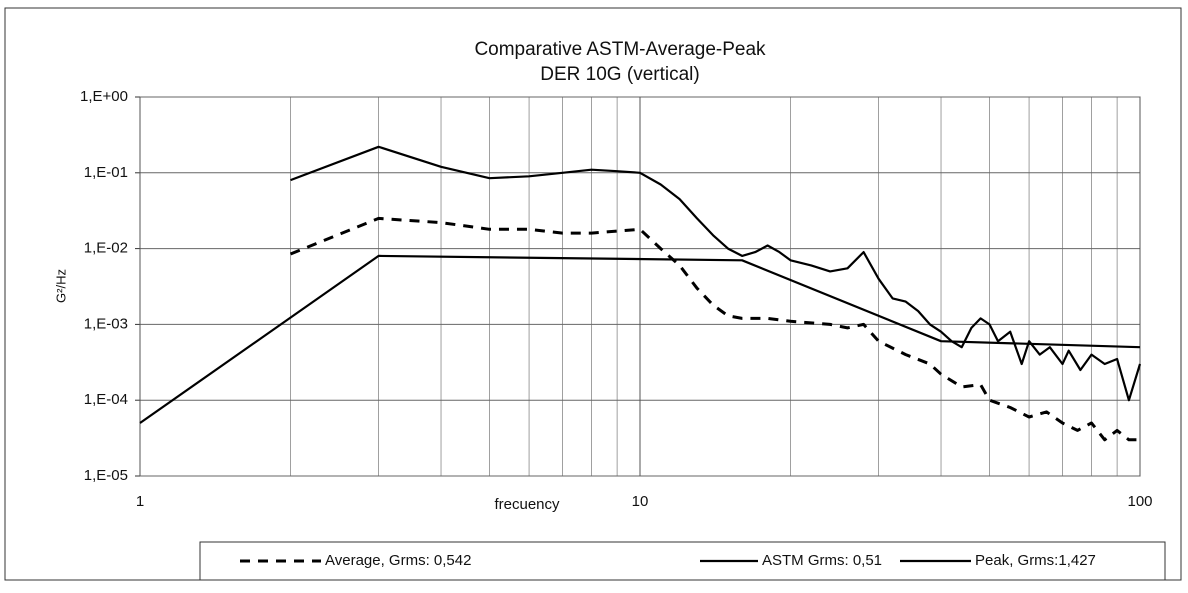  I want to click on y-axis-label: G²/Hz, so click(60, 286).